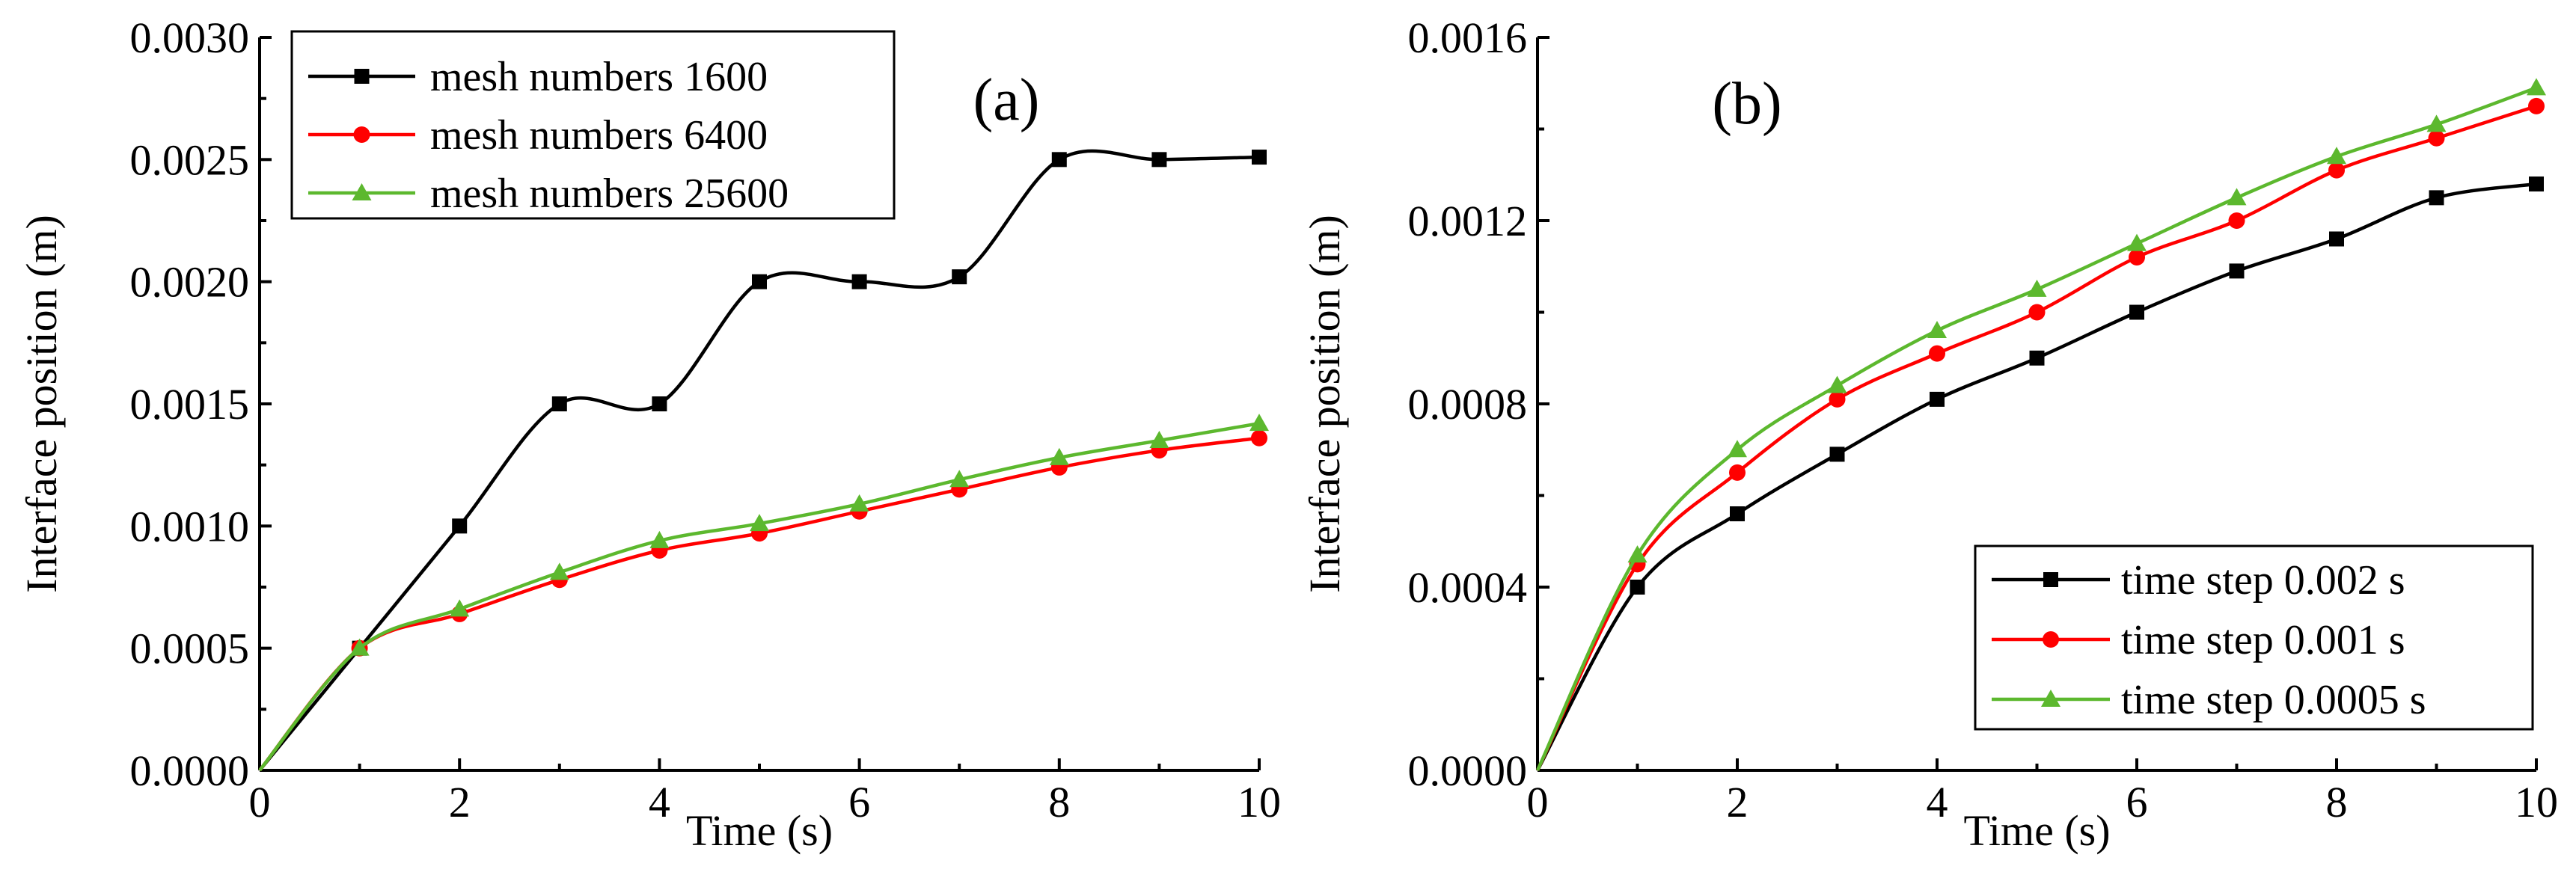  I want to click on y-tick-label: 0.0010, so click(190, 526).